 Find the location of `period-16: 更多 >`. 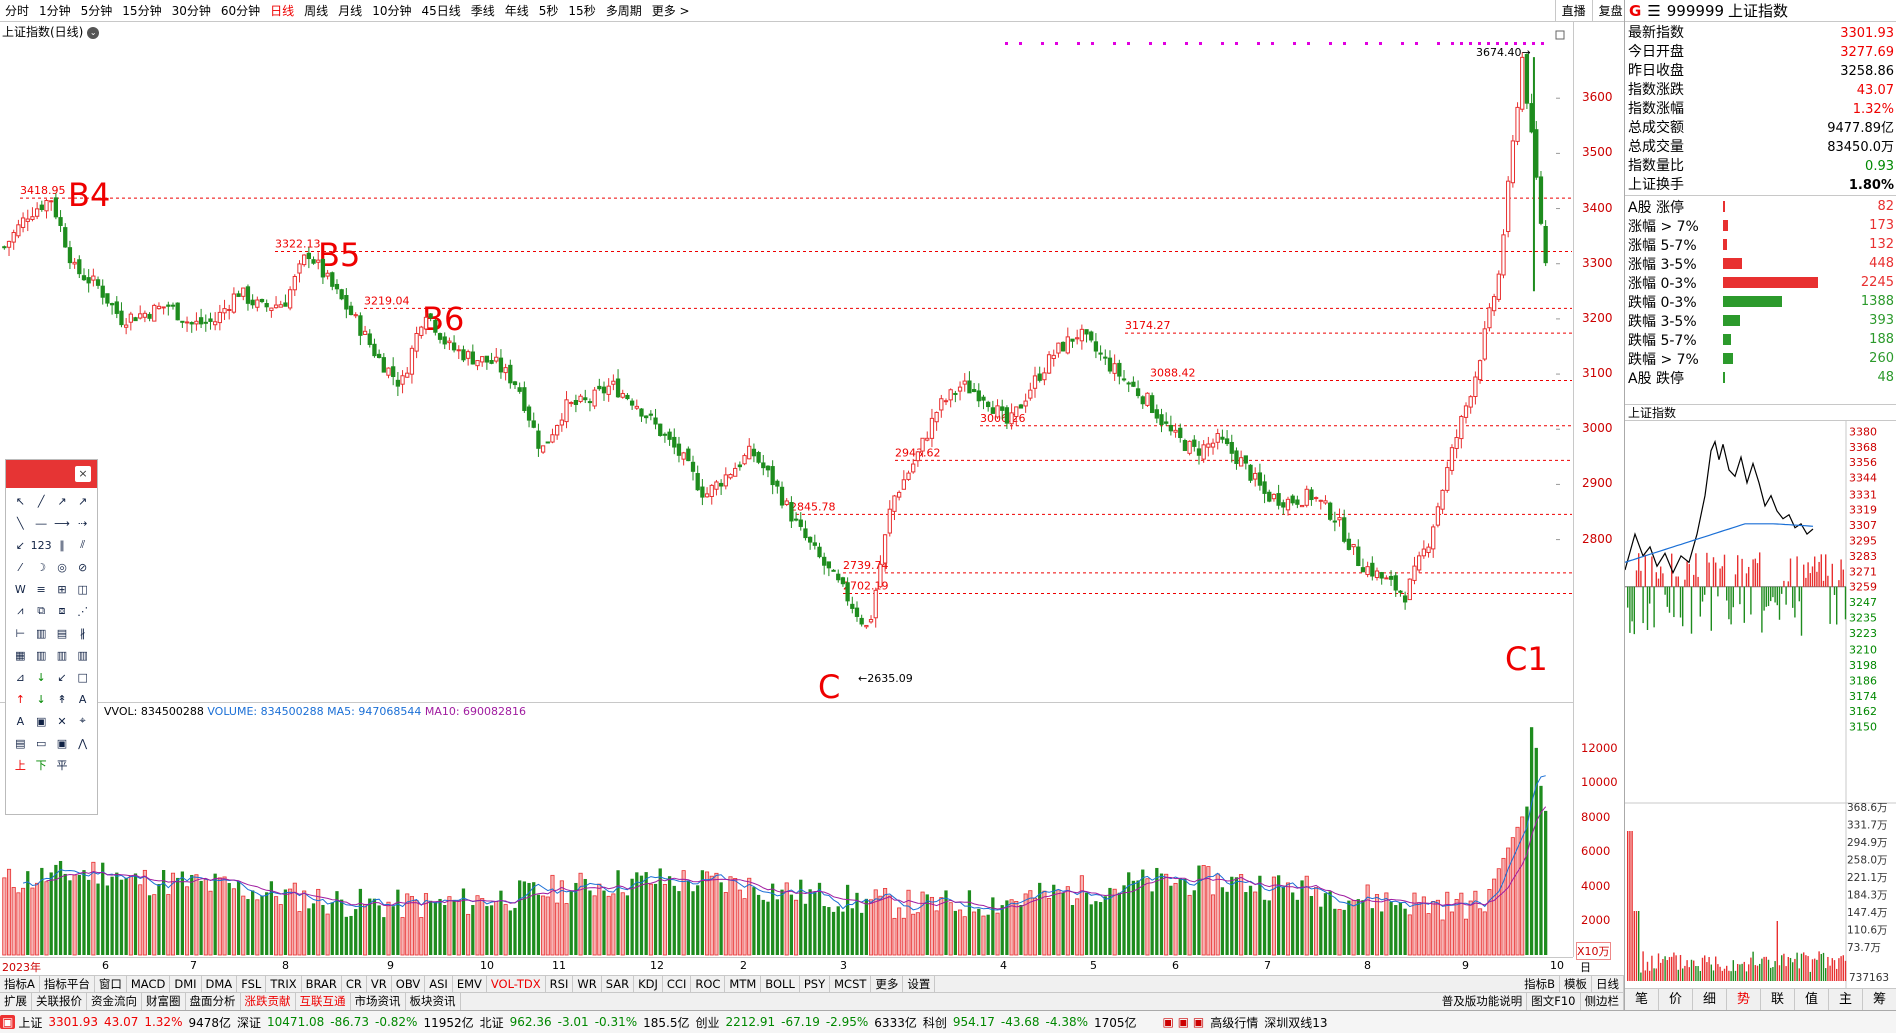

period-16: 更多 > is located at coordinates (670, 10).